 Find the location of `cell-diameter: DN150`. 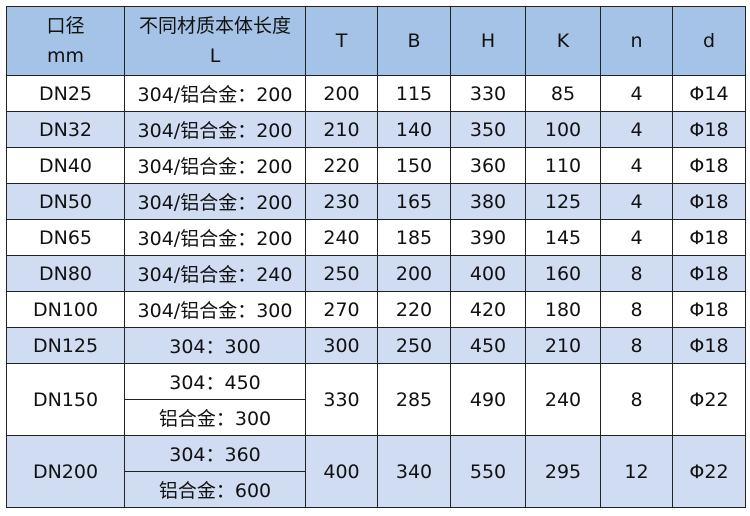

cell-diameter: DN150 is located at coordinates (65, 399).